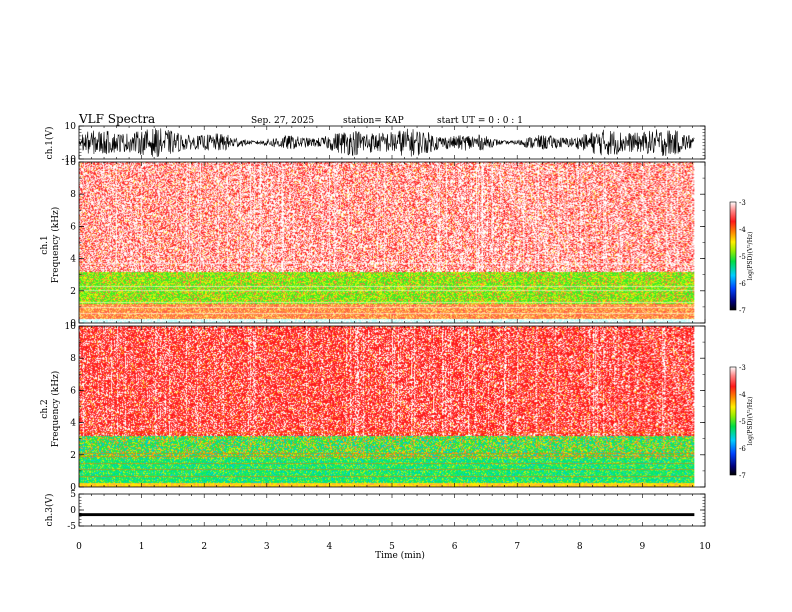 This screenshot has height=612, width=792. I want to click on ch2-colorbar-label: log(PSD)(V²/Hz), so click(750, 421).